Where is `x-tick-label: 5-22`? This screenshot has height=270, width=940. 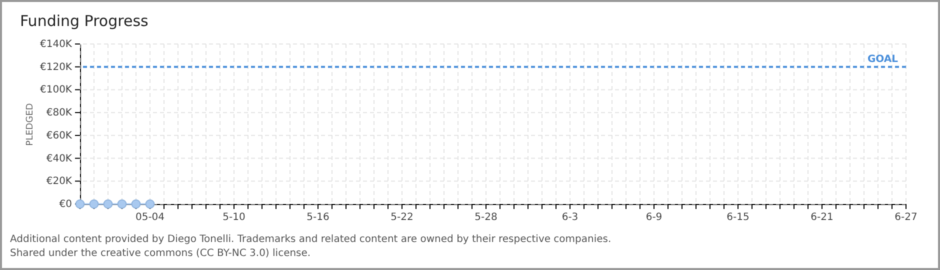
x-tick-label: 5-22 is located at coordinates (402, 217).